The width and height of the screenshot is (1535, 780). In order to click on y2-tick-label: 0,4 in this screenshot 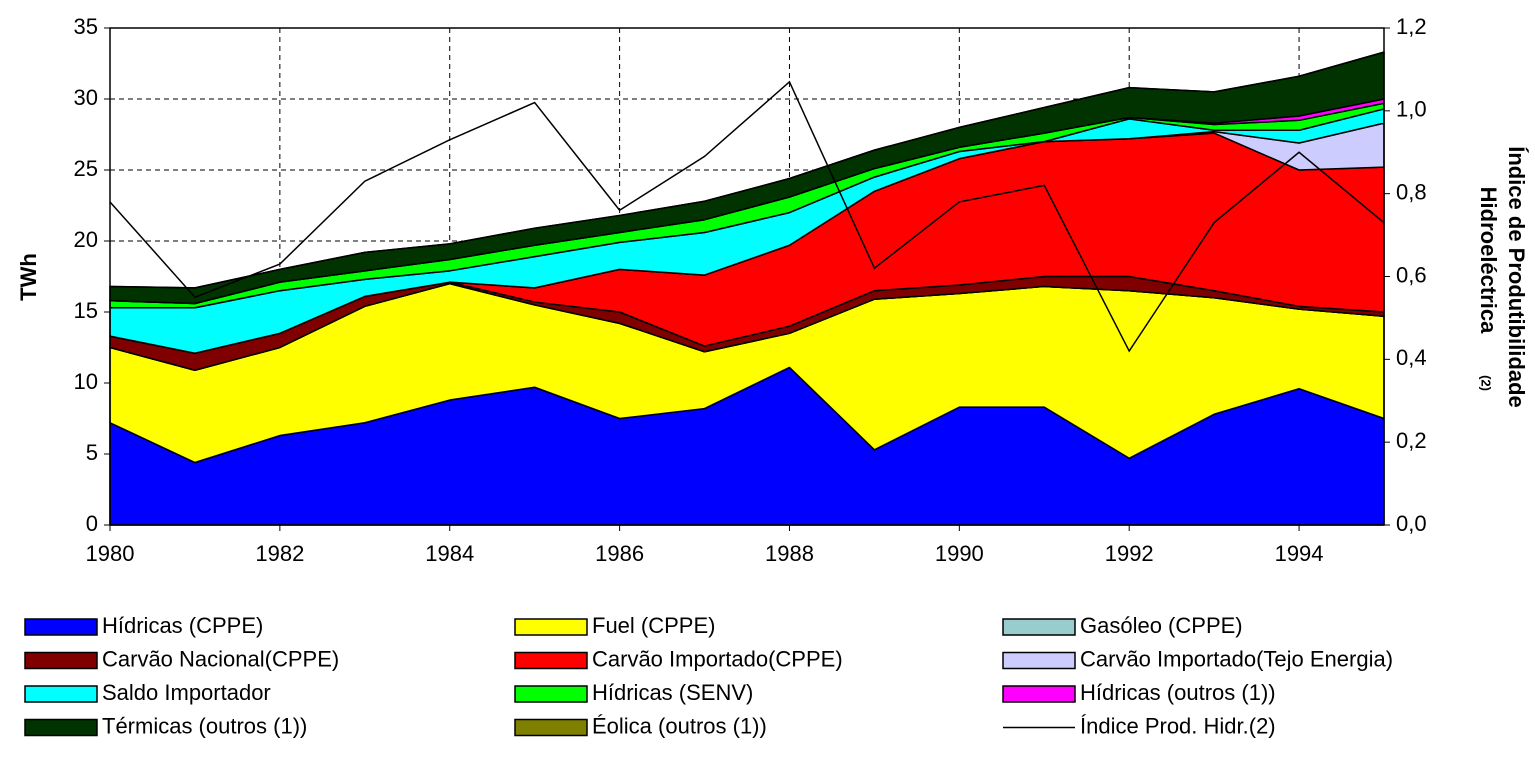, I will do `click(1411, 357)`.